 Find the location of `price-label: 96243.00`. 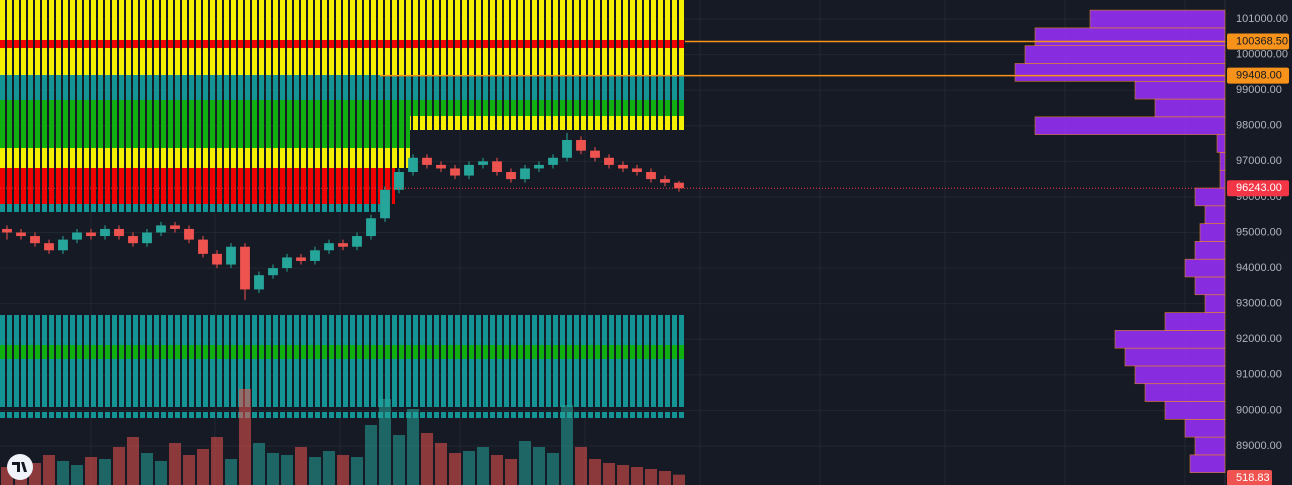

price-label: 96243.00 is located at coordinates (1259, 188).